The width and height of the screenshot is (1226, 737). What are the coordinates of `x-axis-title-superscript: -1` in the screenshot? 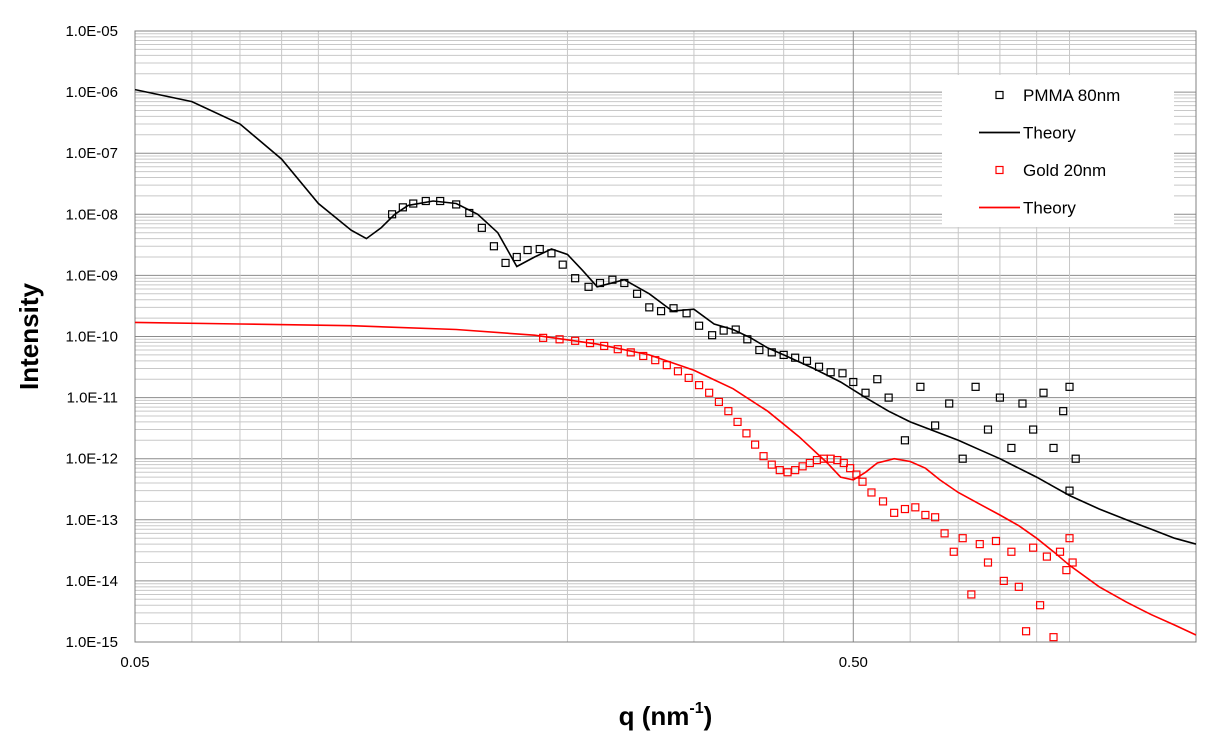 It's located at (696, 708).